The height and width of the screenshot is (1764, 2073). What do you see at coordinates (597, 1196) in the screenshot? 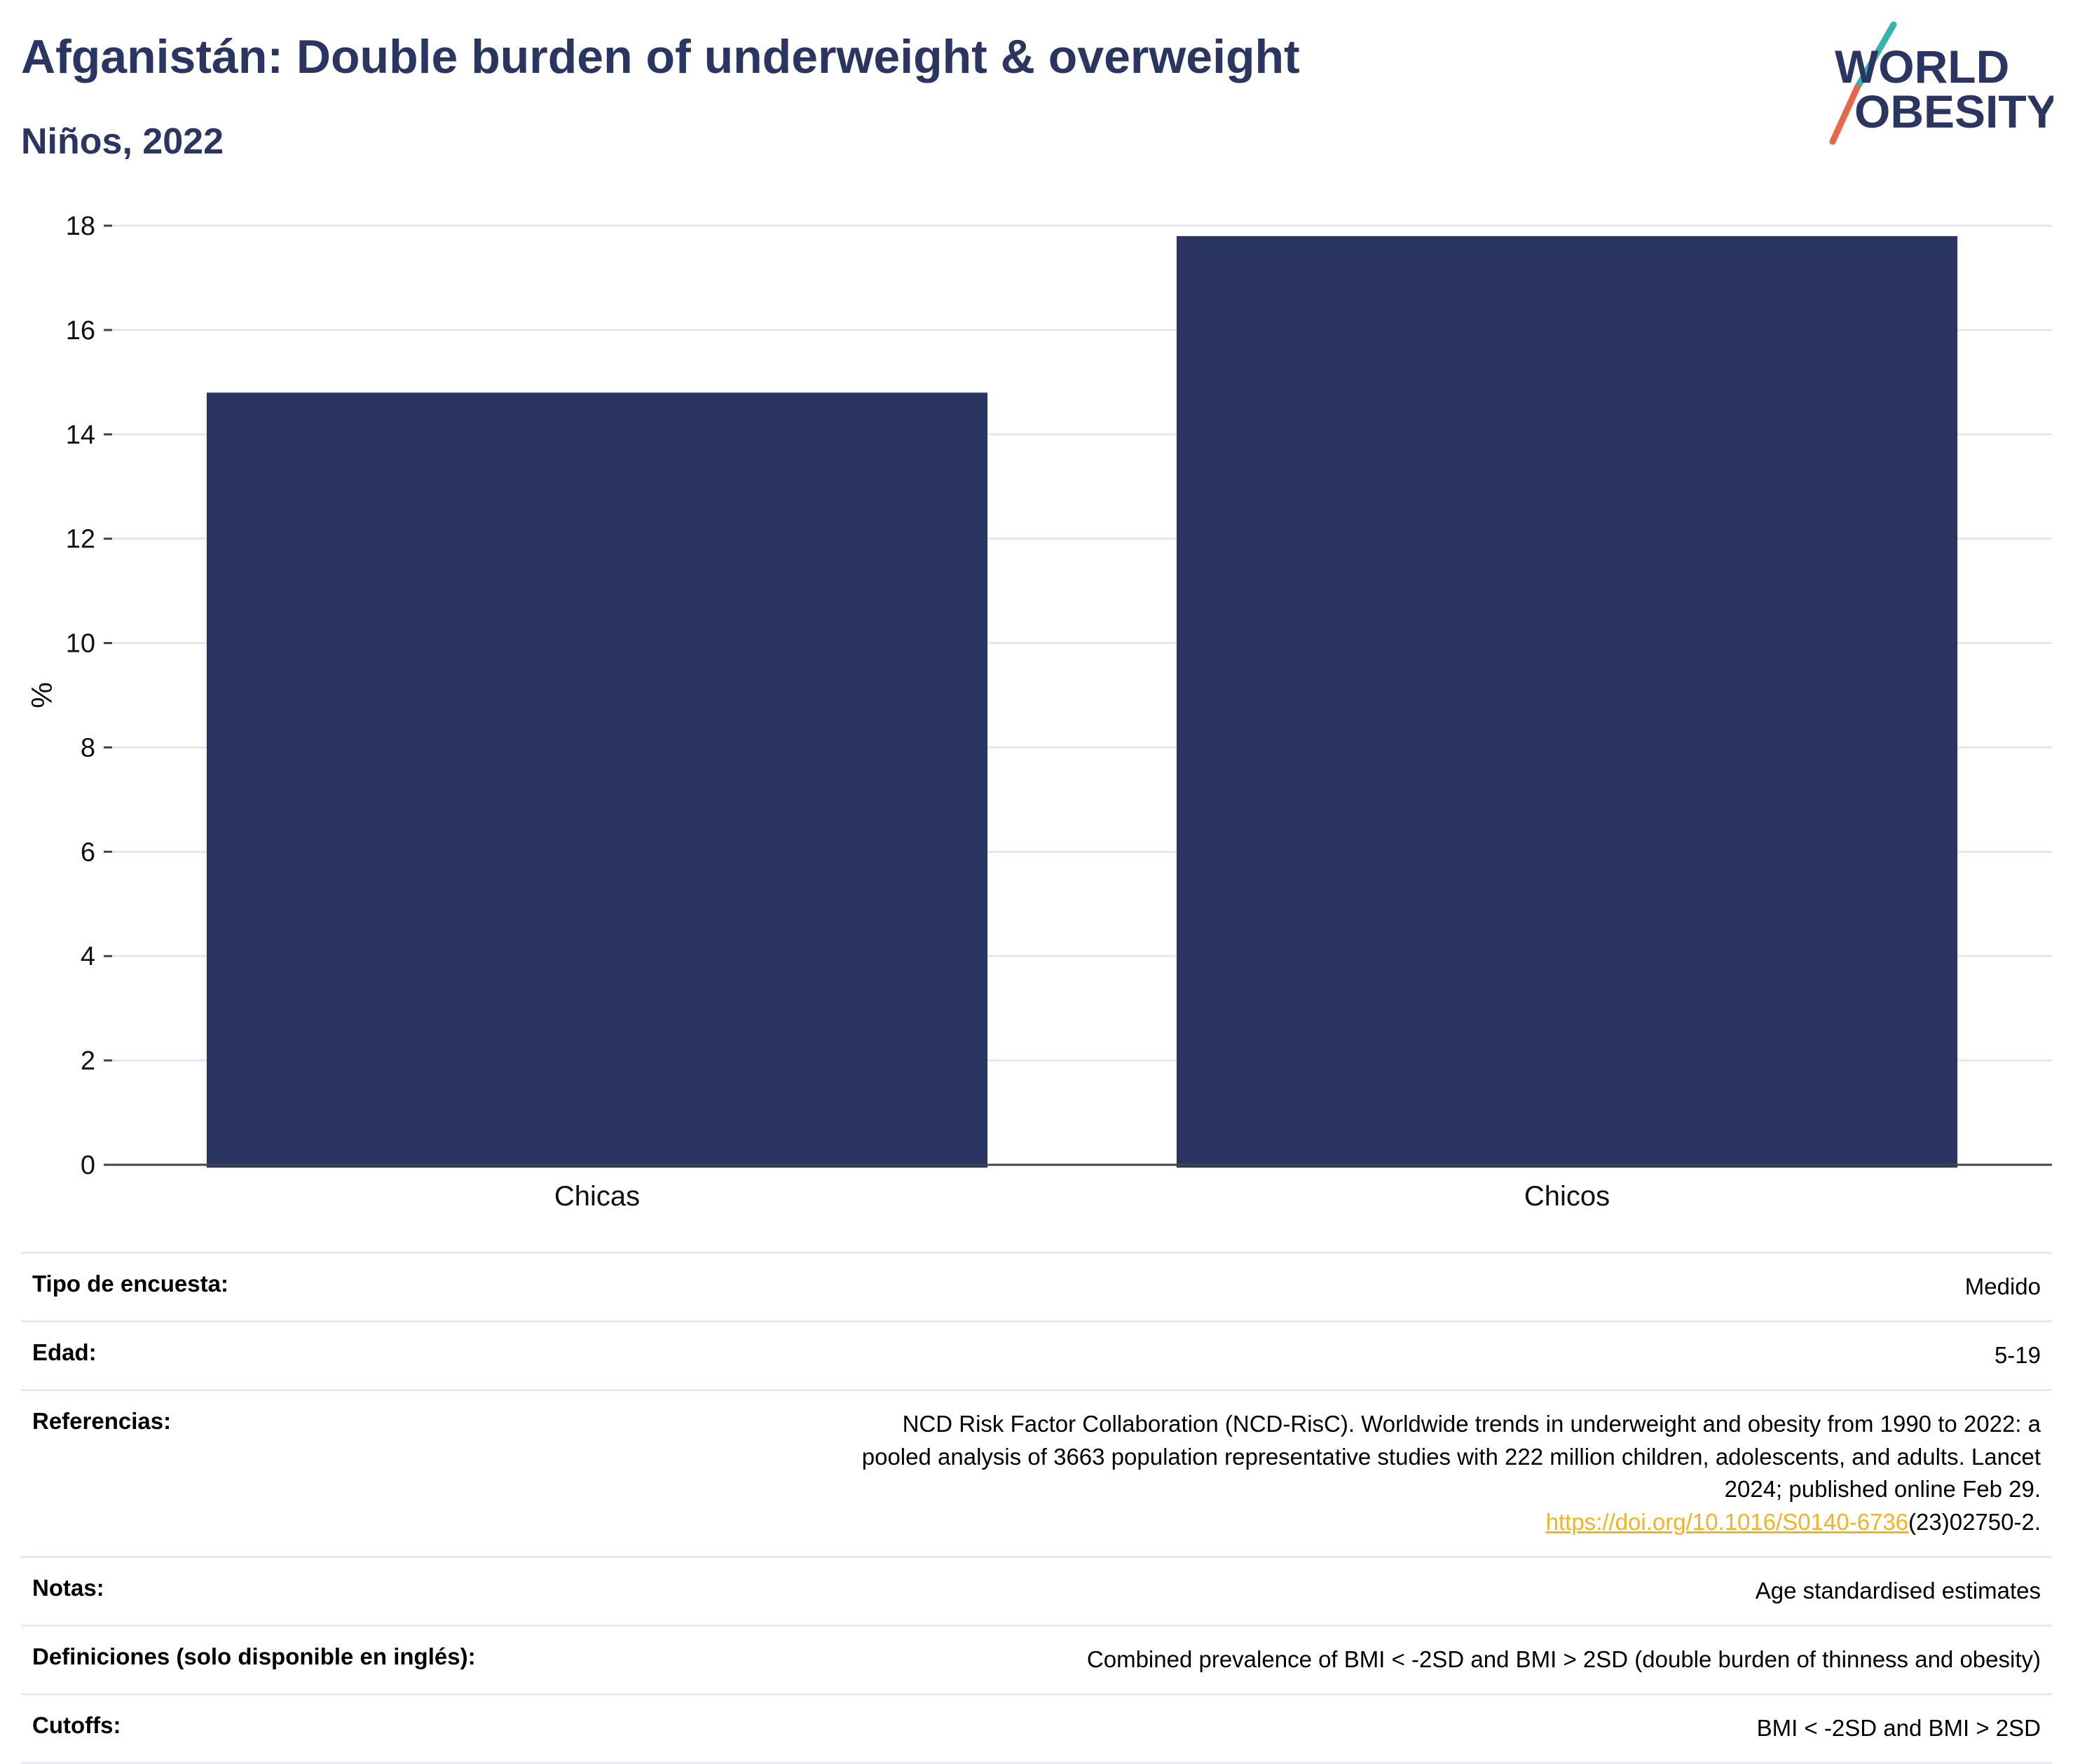
I see `x-category-label: Chicas` at bounding box center [597, 1196].